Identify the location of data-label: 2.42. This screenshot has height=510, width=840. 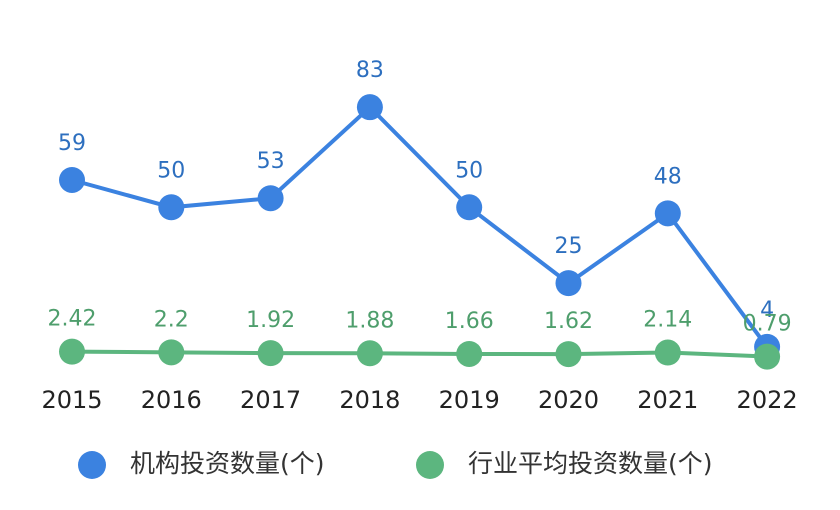
(72, 319).